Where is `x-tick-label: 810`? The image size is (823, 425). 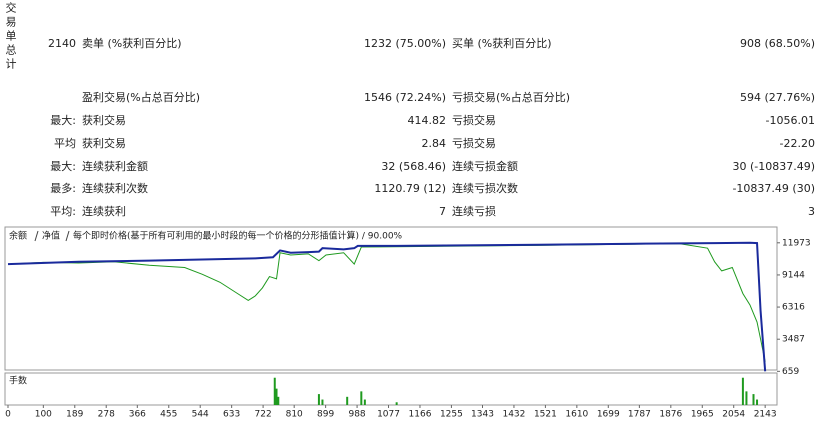 x-tick-label: 810 is located at coordinates (294, 415).